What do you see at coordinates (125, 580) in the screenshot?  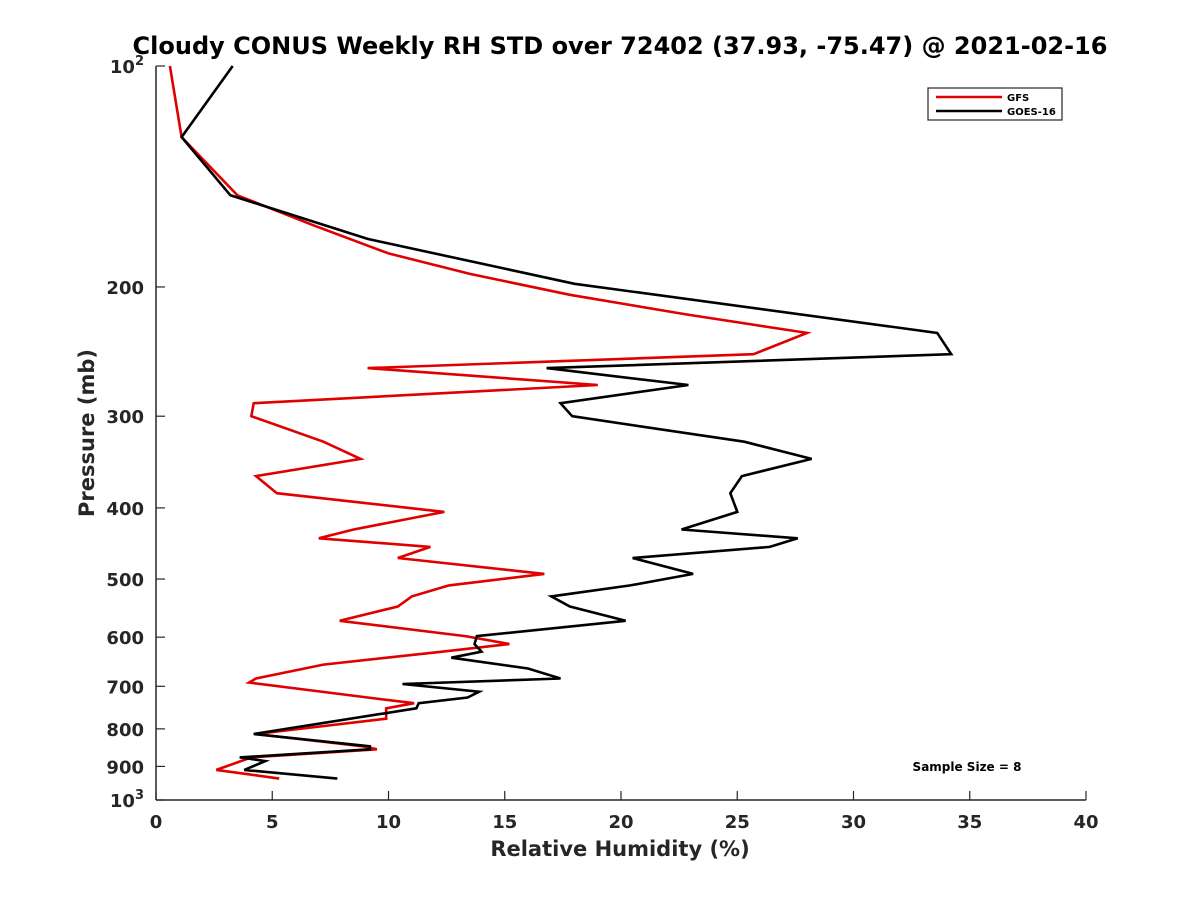 I see `y-tick-label: 500` at bounding box center [125, 580].